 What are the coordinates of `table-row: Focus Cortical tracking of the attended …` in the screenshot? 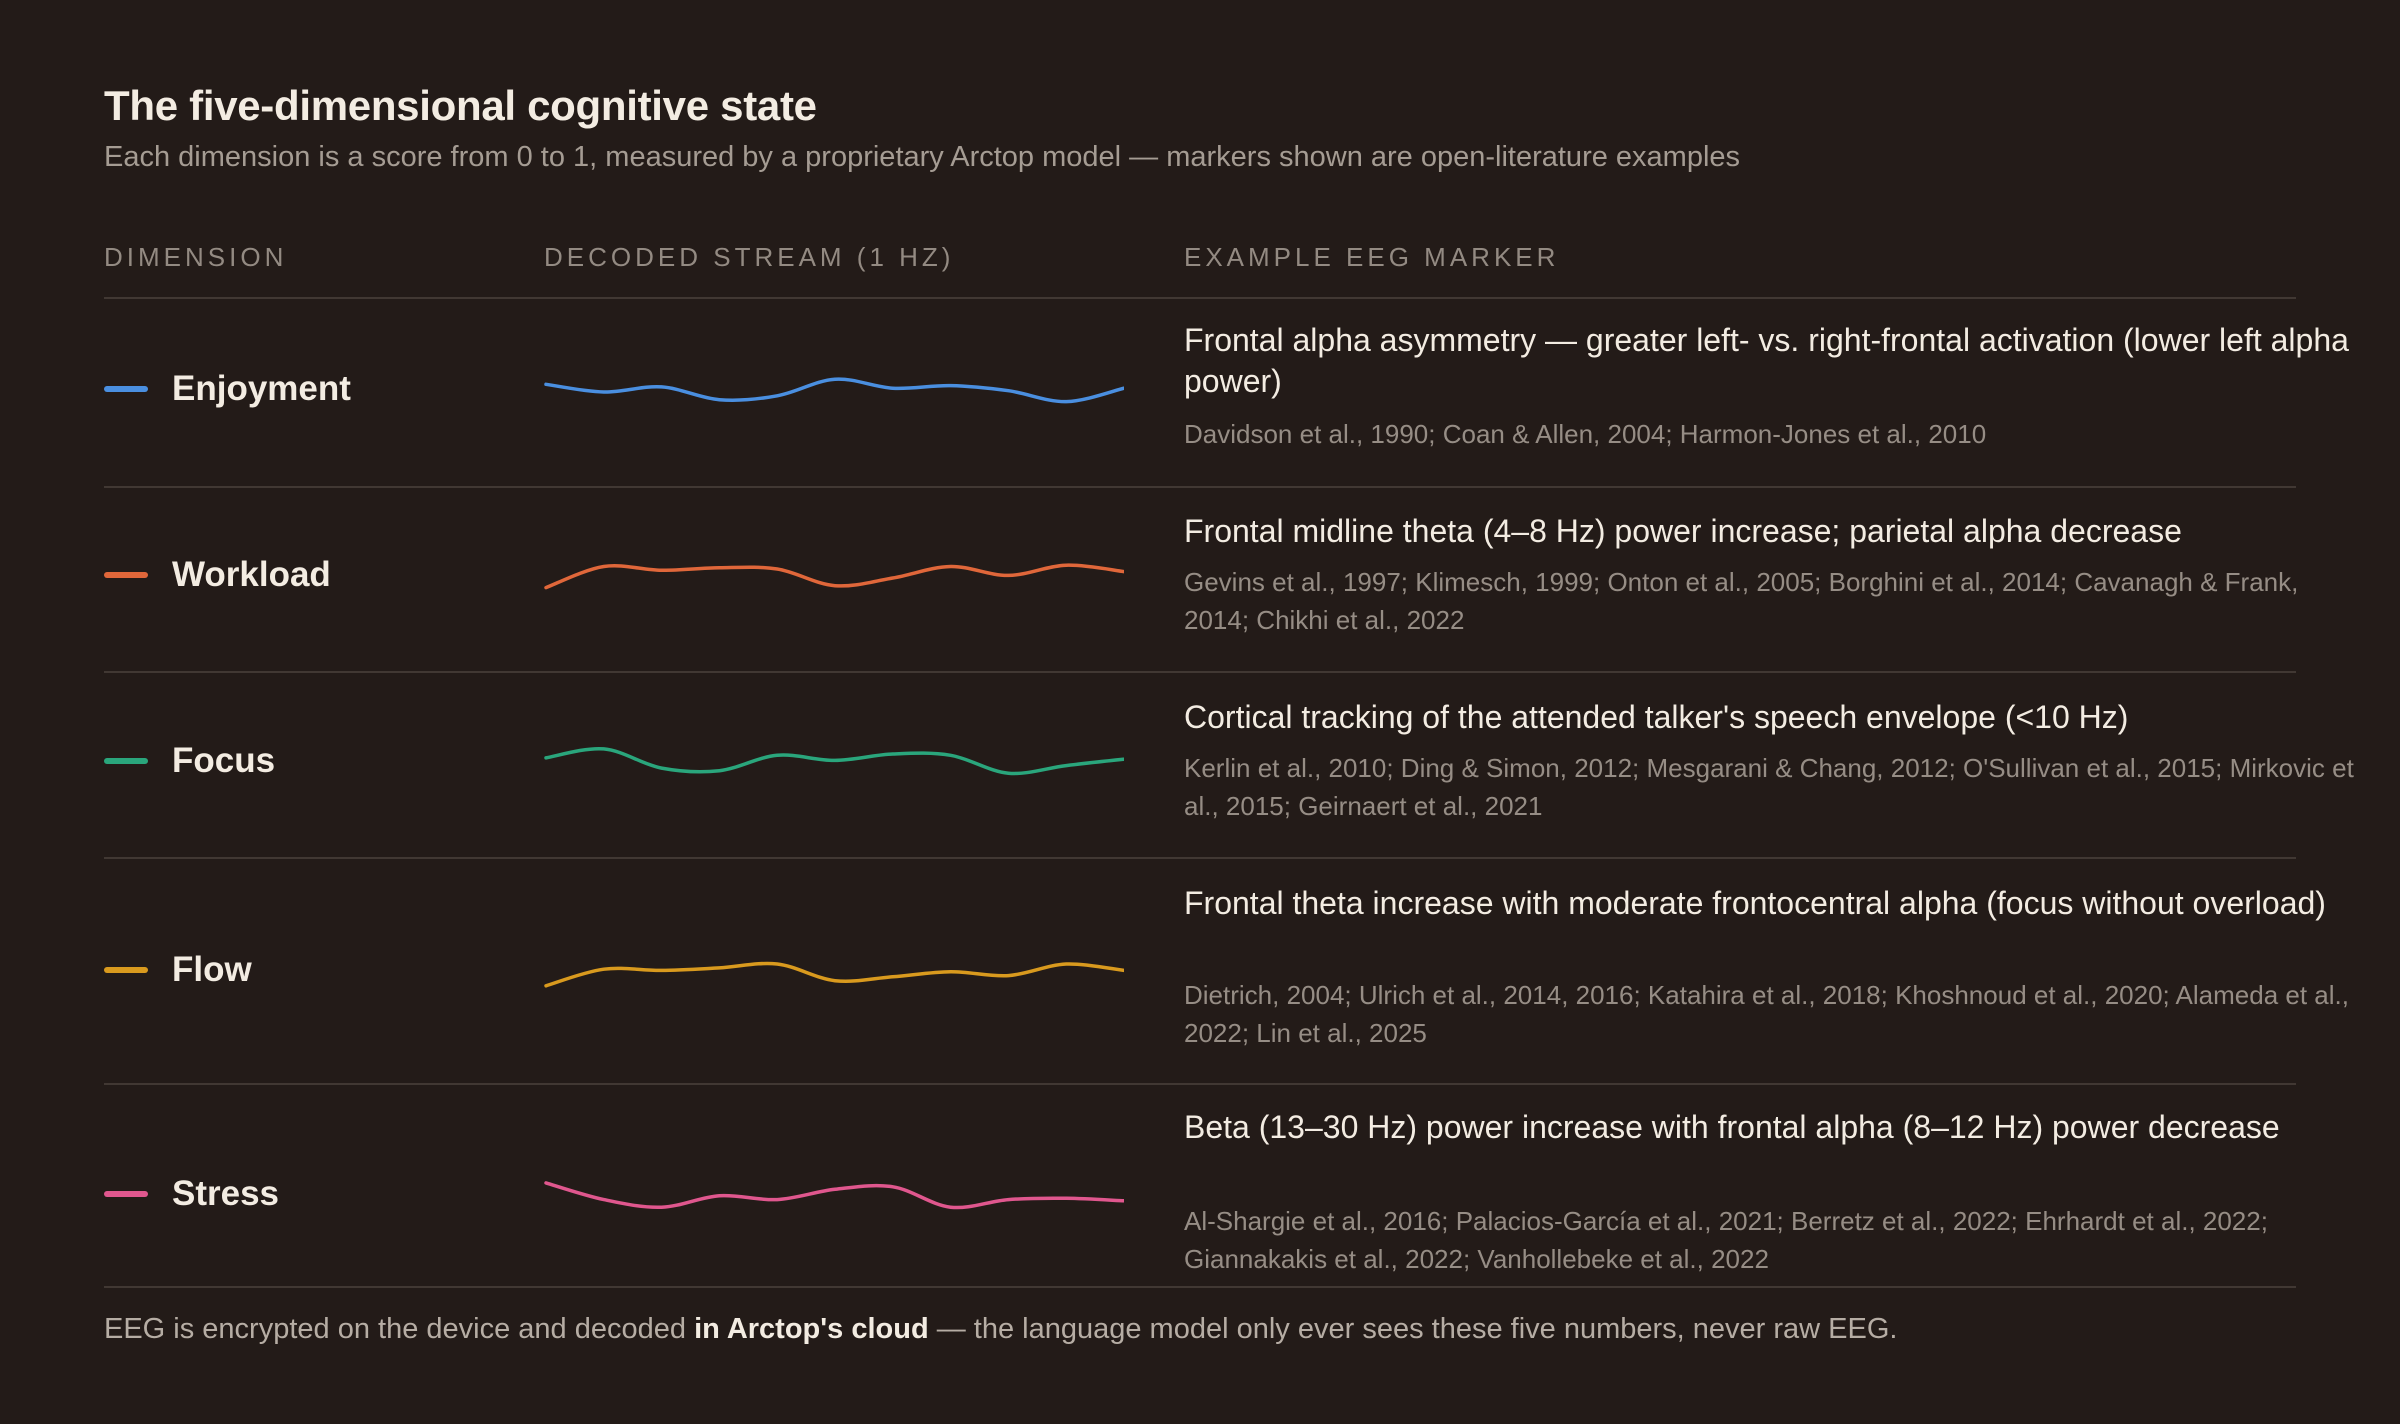 It's located at (1229, 765).